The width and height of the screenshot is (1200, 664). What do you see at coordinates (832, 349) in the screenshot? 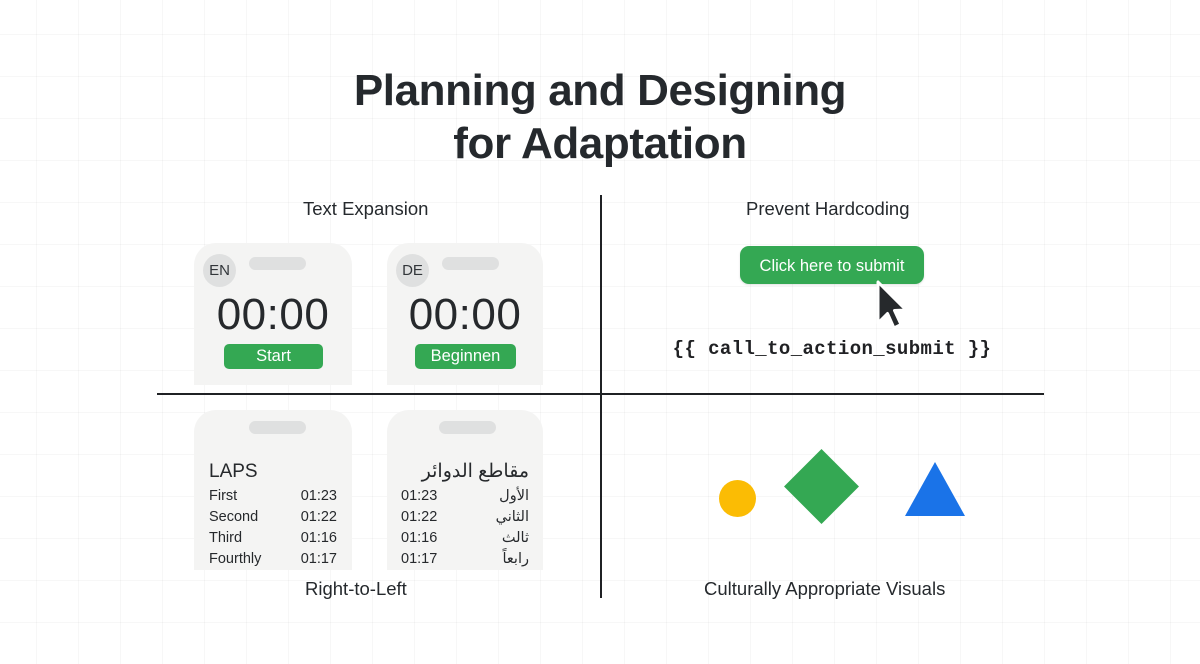
I see `template-code-string: {{ call_to_action_submit }}` at bounding box center [832, 349].